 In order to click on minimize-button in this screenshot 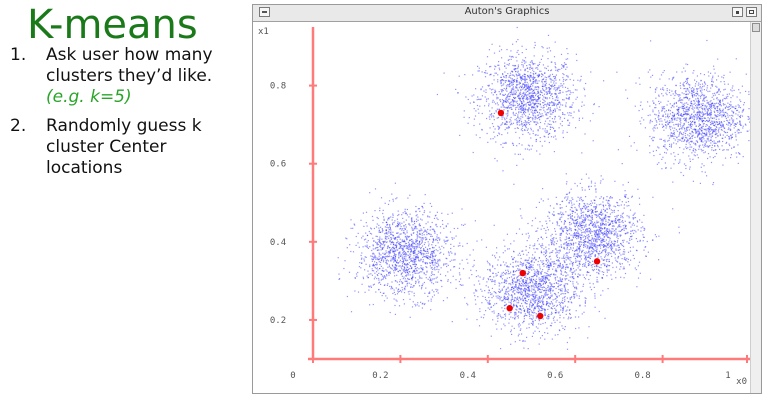, I will do `click(737, 12)`.